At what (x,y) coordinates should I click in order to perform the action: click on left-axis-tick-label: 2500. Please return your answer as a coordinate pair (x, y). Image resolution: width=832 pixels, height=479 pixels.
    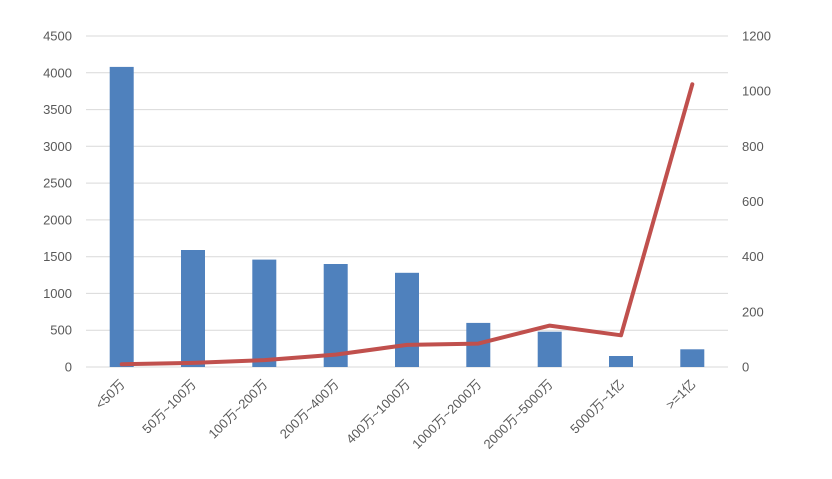
    Looking at the image, I should click on (57, 183).